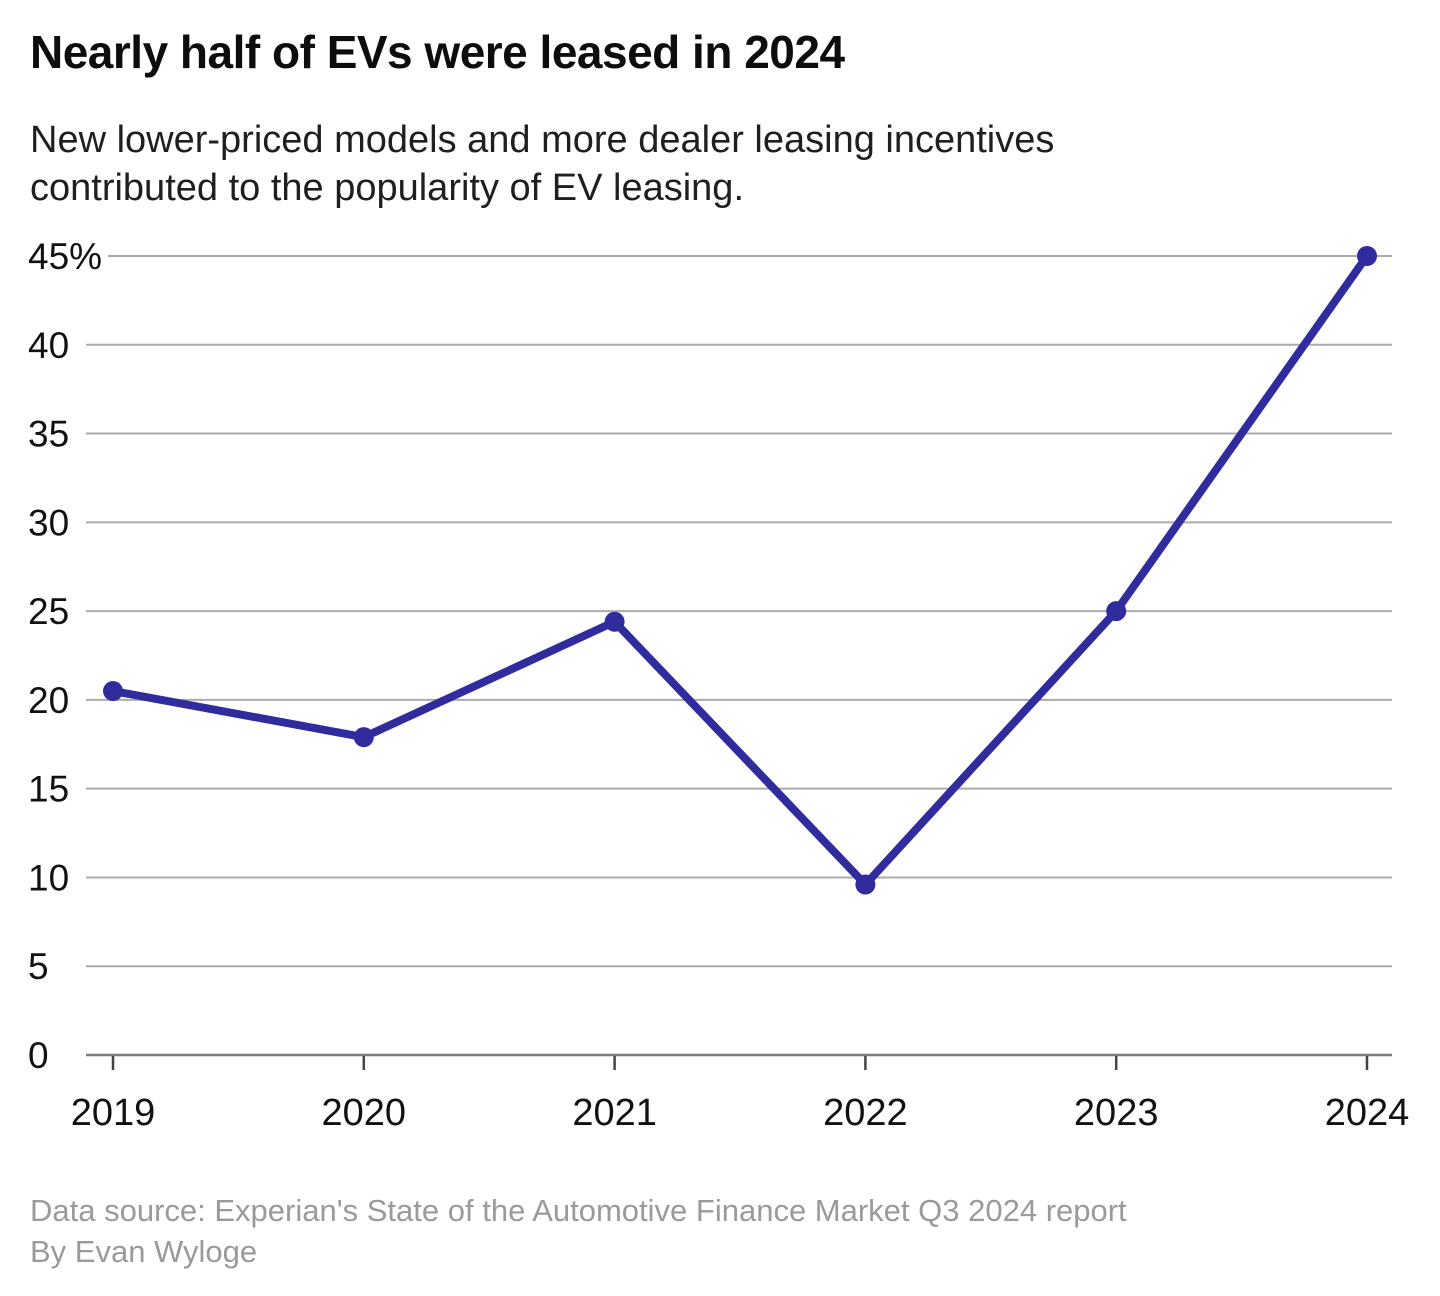 The image size is (1440, 1296). I want to click on x-axis-tick-label: 2023, so click(1116, 1113).